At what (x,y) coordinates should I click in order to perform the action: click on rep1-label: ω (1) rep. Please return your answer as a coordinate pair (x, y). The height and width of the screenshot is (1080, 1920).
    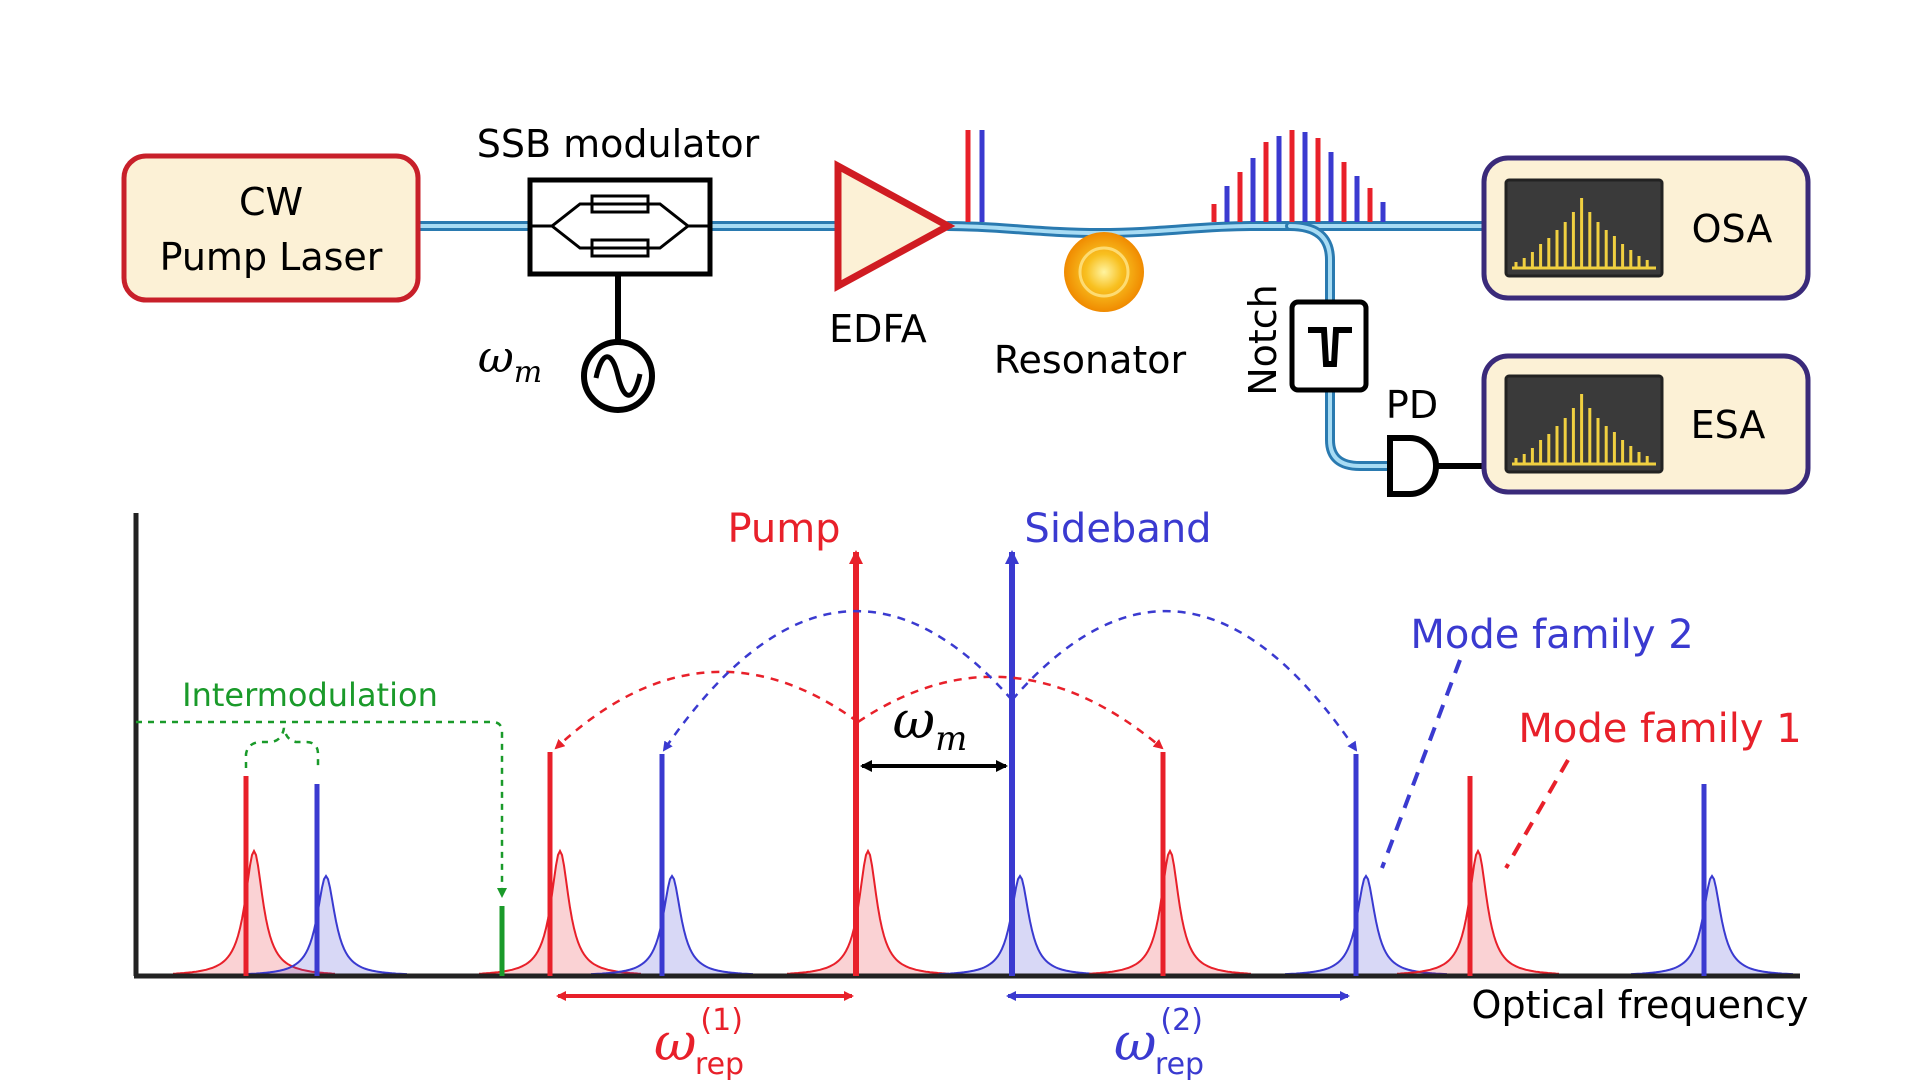
    Looking at the image, I should click on (699, 1041).